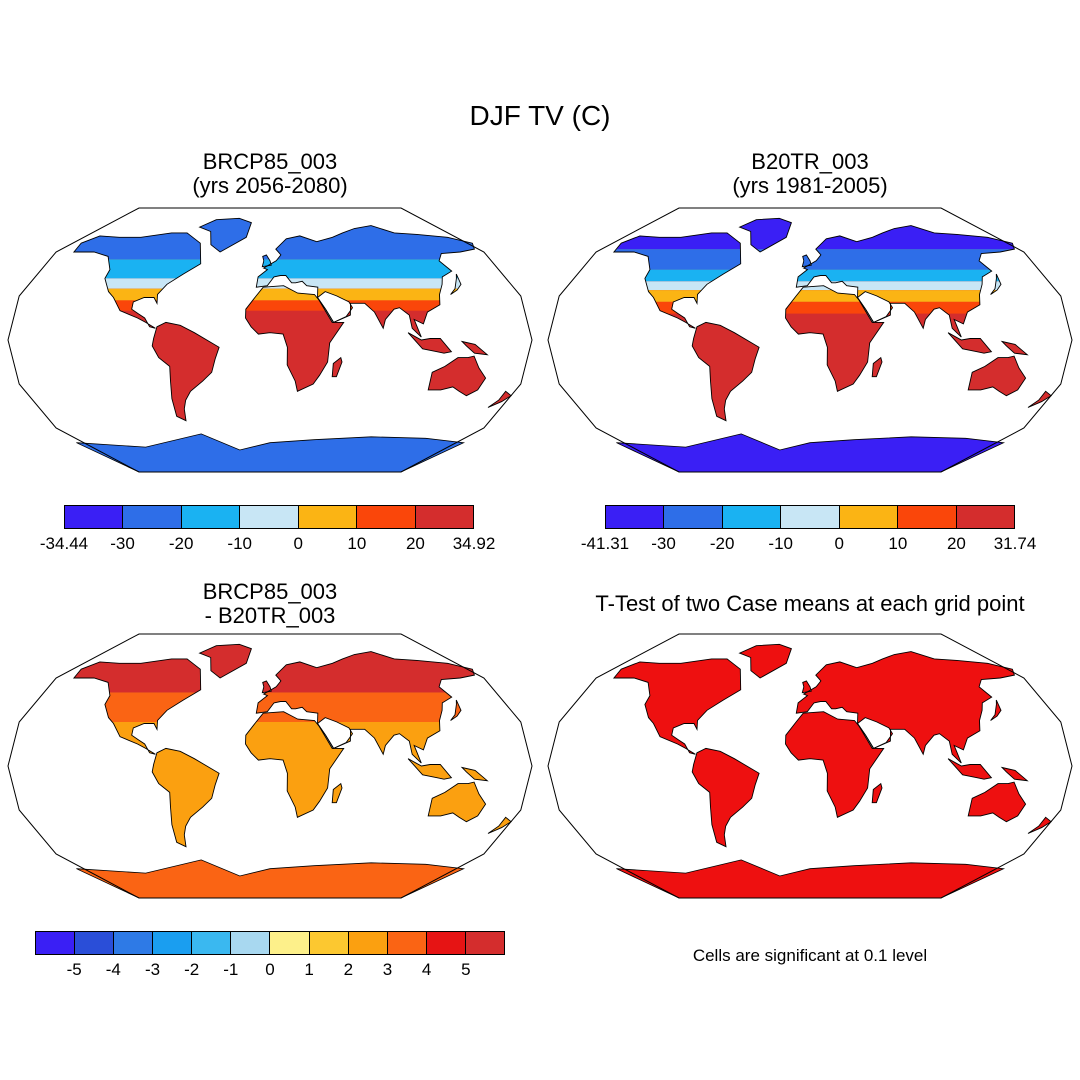  What do you see at coordinates (474, 543) in the screenshot?
I see `colorbar-tick-label: 34.92` at bounding box center [474, 543].